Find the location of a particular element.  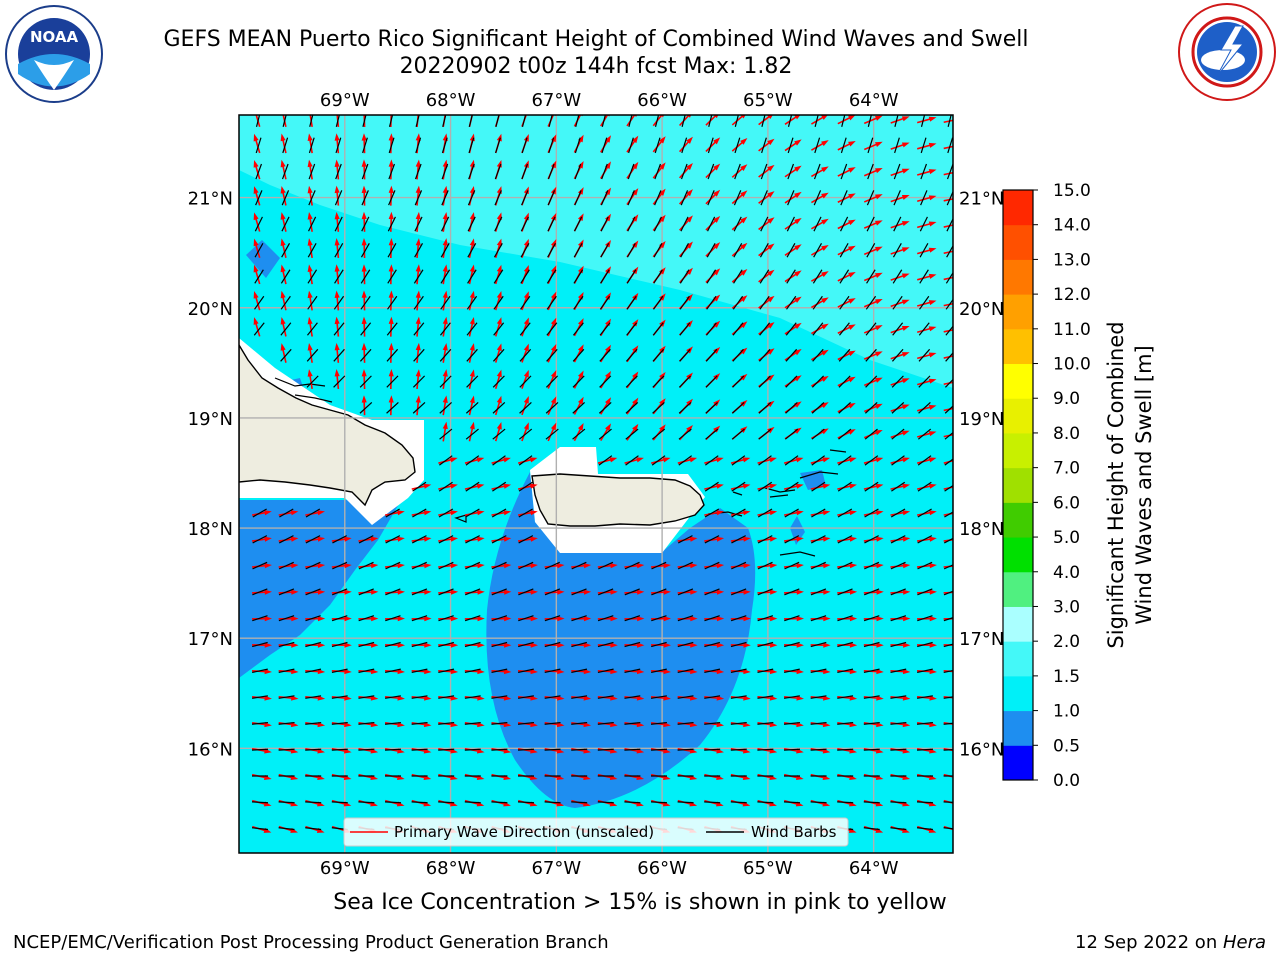

colorbar-tick-label-7: 5.0 is located at coordinates (1066, 538).